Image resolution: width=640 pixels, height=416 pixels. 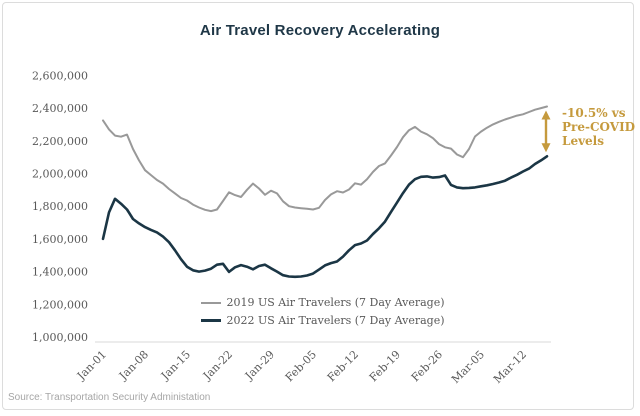 I want to click on legend-item-2022: 2022 US Air Travelers (7 Day Average), so click(x=323, y=320).